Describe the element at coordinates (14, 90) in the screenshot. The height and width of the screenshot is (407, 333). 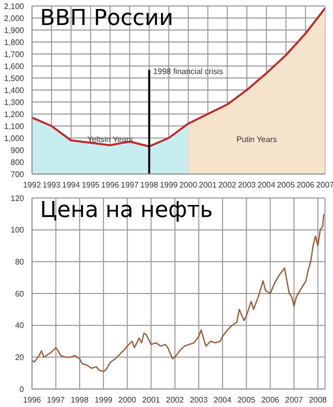
I see `y-tick-label: 1,400` at that location.